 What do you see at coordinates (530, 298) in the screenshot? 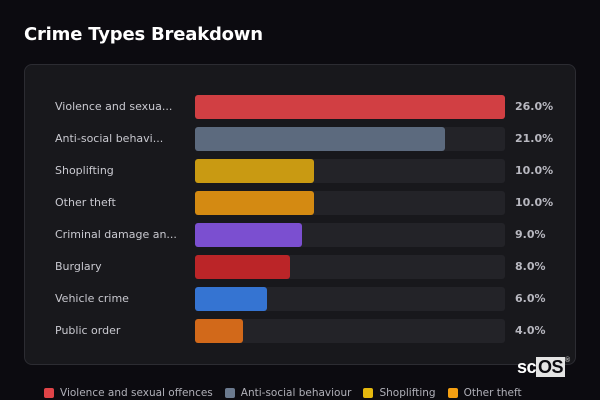
I see `bar-value: 6.0%` at bounding box center [530, 298].